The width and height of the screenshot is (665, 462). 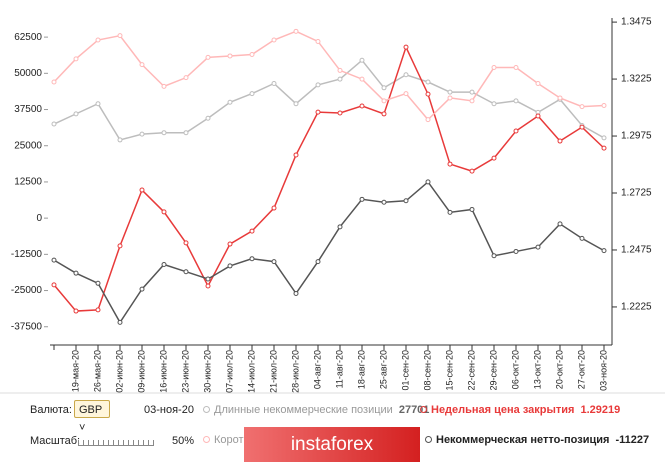 What do you see at coordinates (231, 440) in the screenshot?
I see `legend-label: Коротк` at bounding box center [231, 440].